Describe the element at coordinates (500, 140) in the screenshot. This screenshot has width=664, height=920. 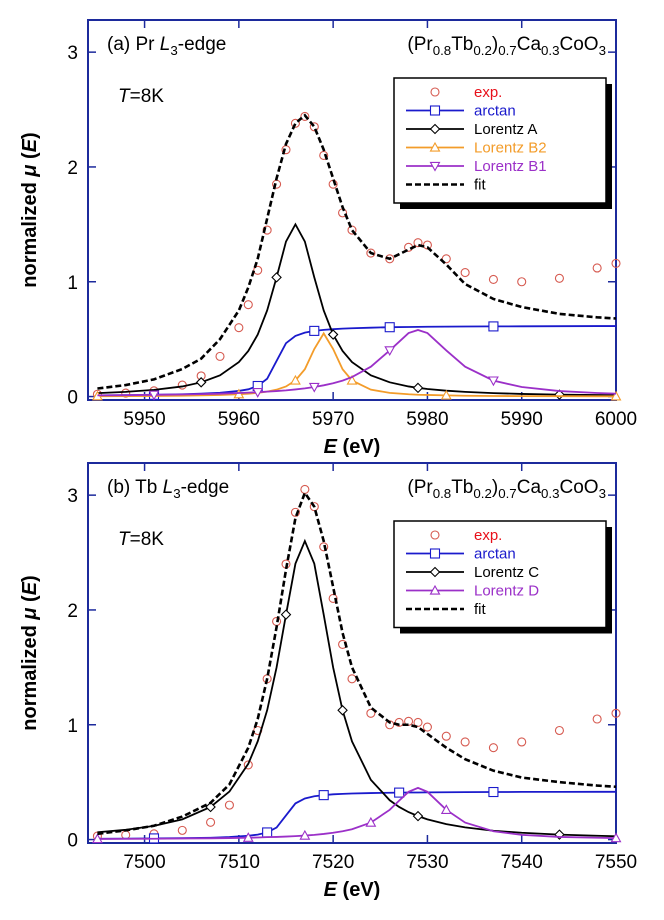
I see `legend-box` at that location.